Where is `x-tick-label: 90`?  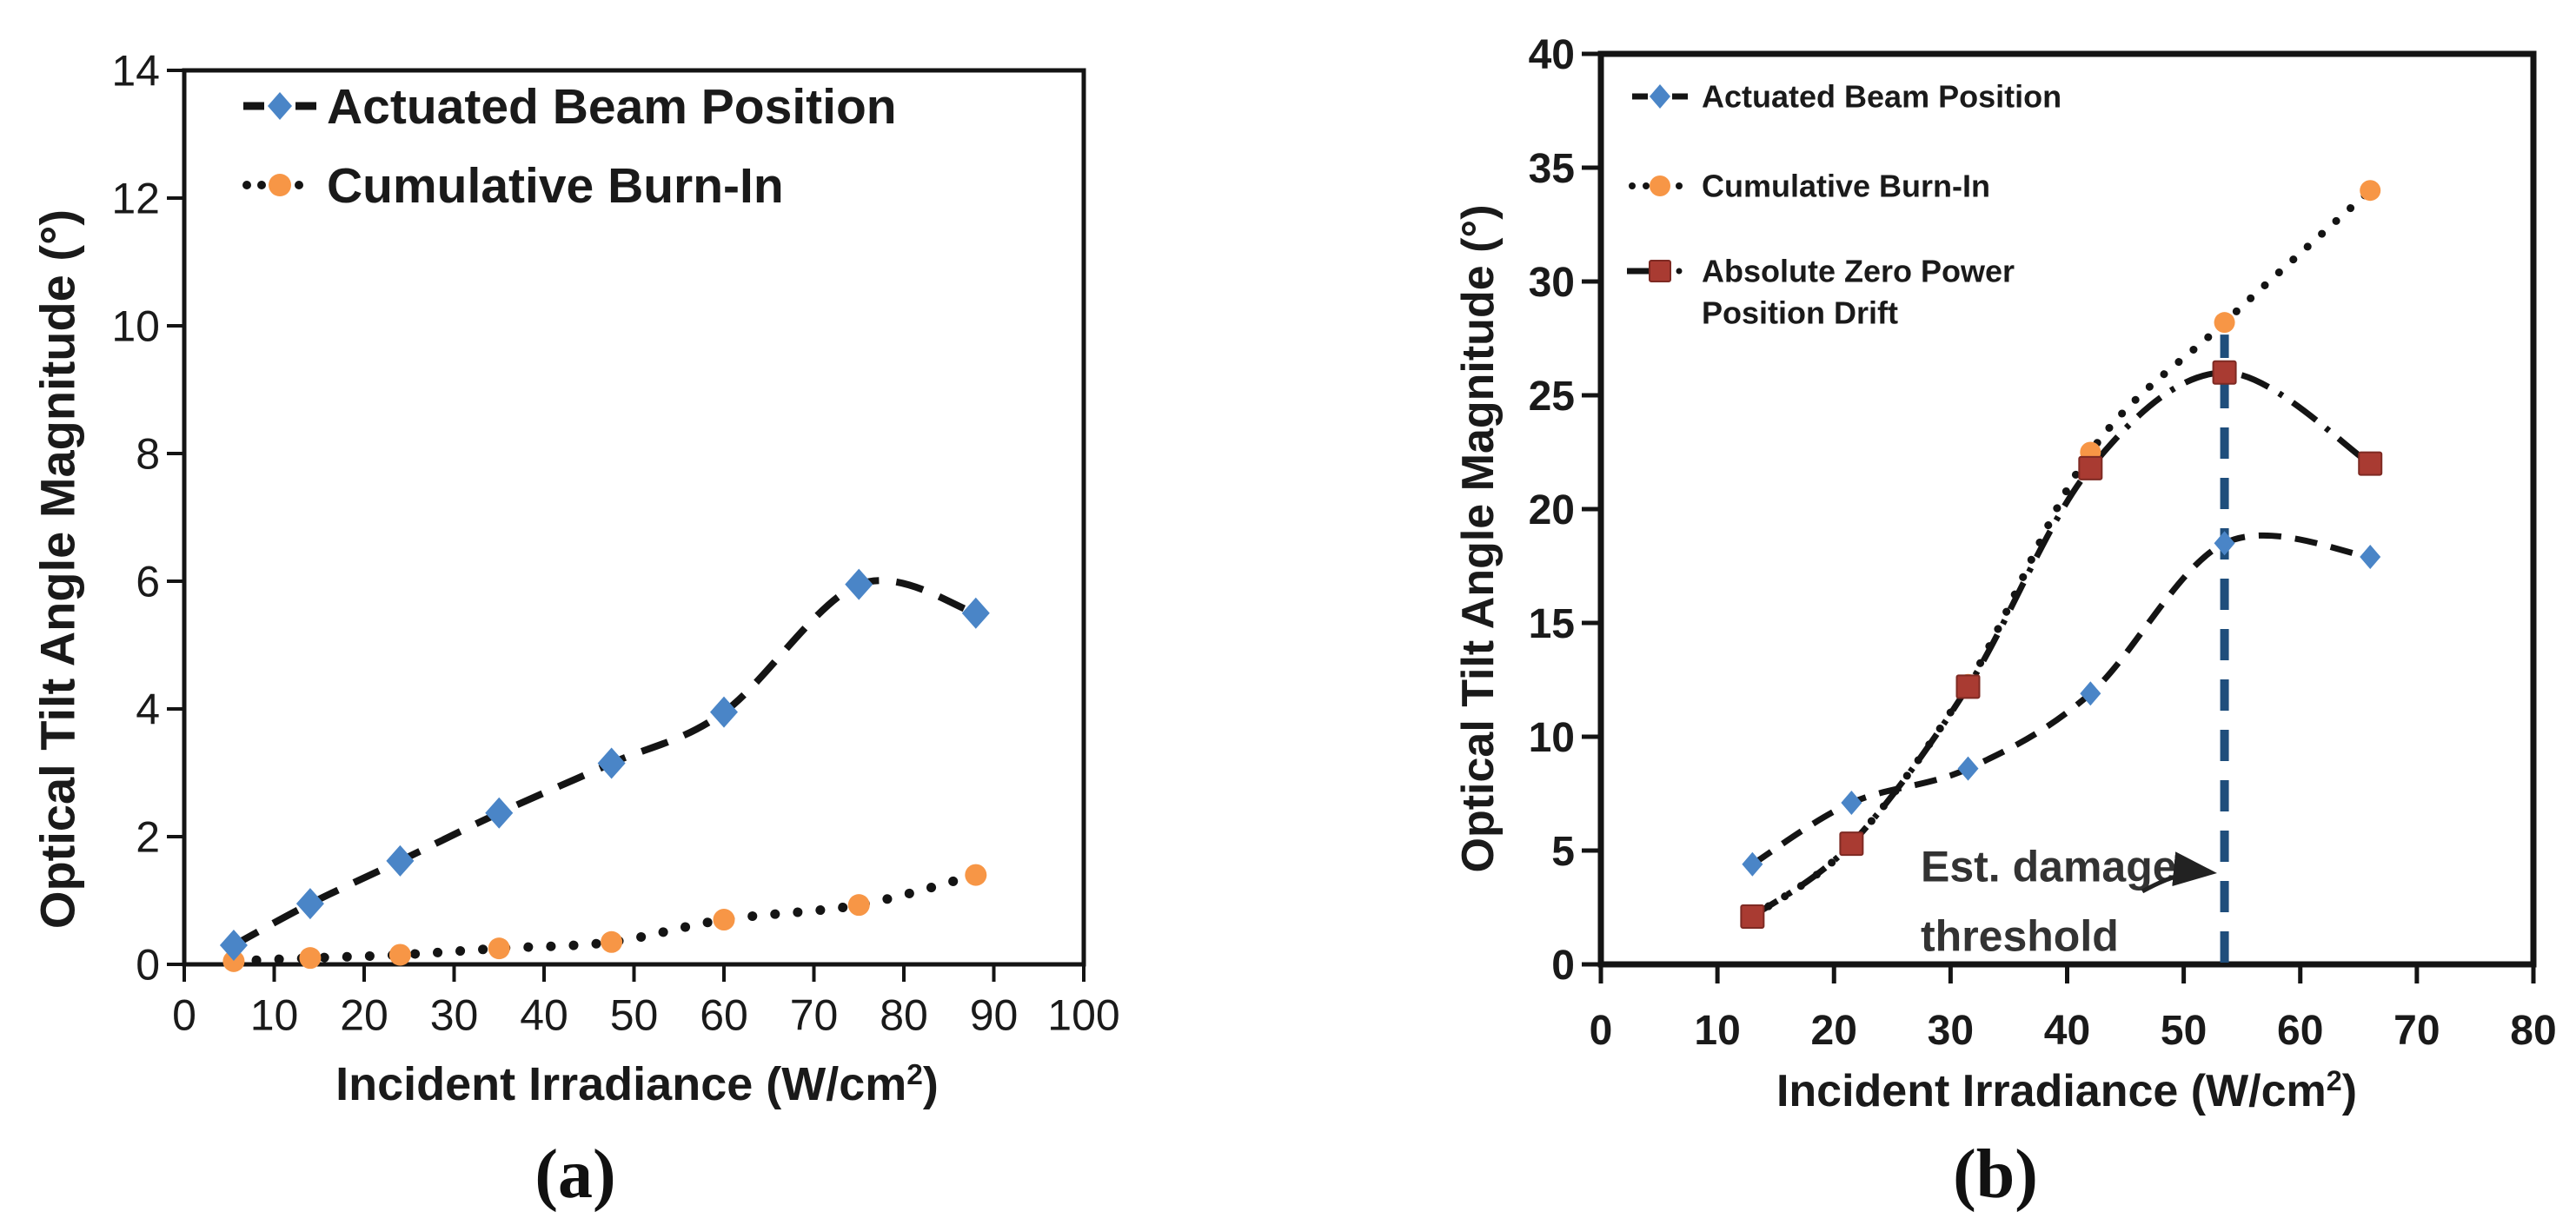
x-tick-label: 90 is located at coordinates (994, 1015).